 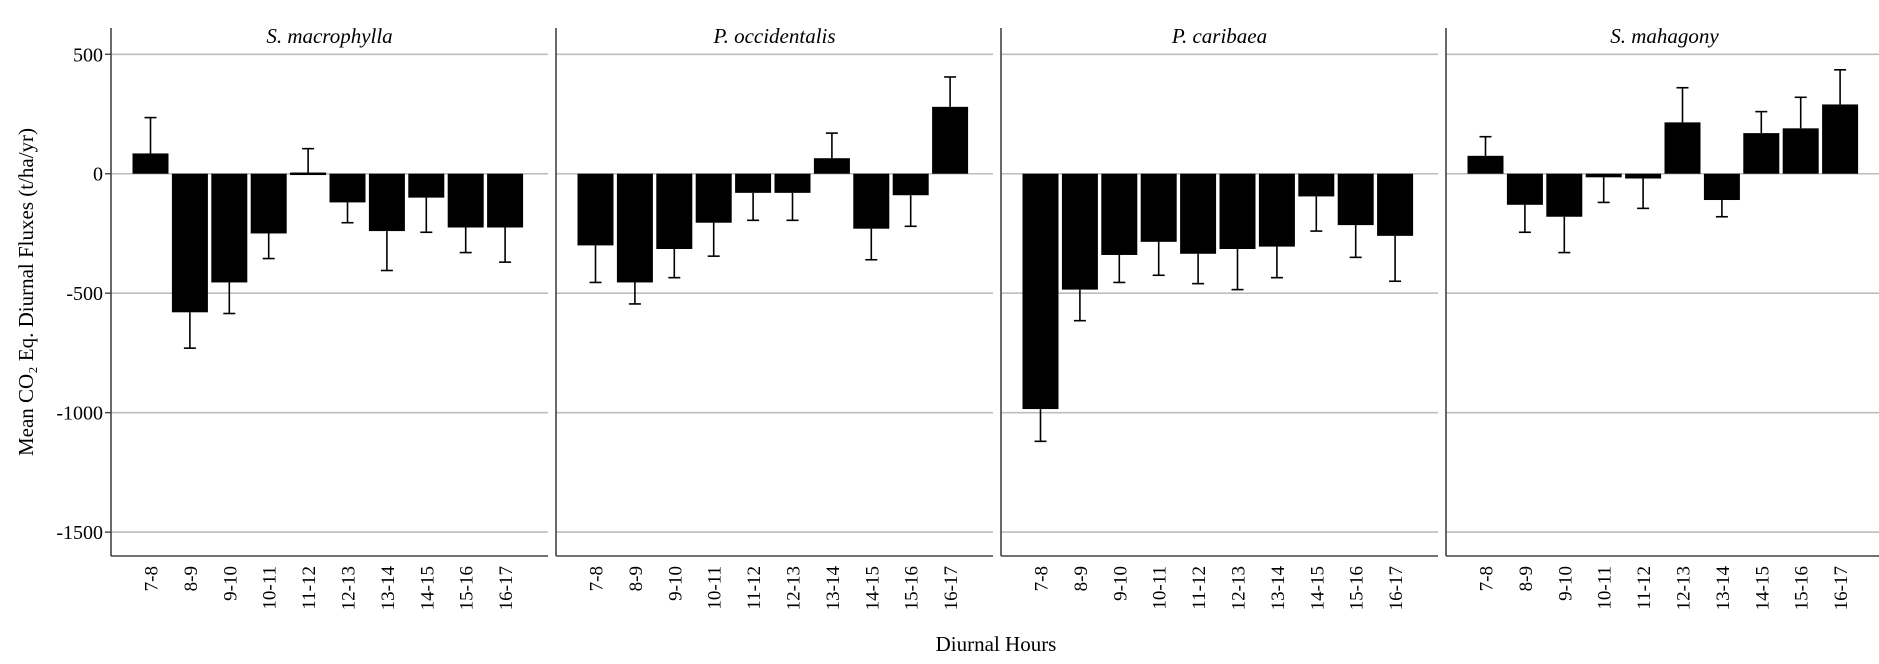 What do you see at coordinates (79, 533) in the screenshot?
I see `y-tick-label: -1500` at bounding box center [79, 533].